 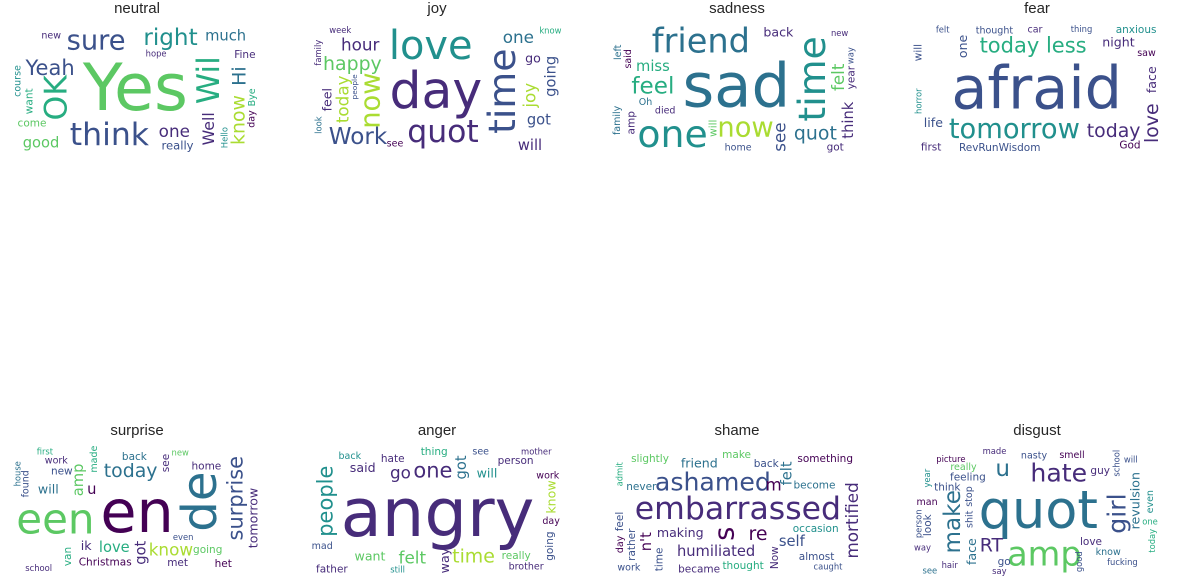 What do you see at coordinates (999, 148) in the screenshot?
I see `cloud-word: RevRunWisdom` at bounding box center [999, 148].